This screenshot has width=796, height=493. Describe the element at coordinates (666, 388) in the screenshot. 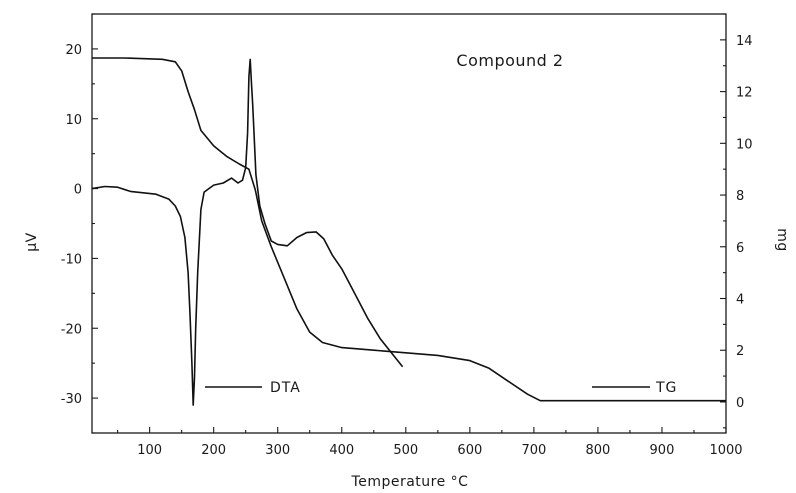

I see `legend-tg-label: TG` at that location.